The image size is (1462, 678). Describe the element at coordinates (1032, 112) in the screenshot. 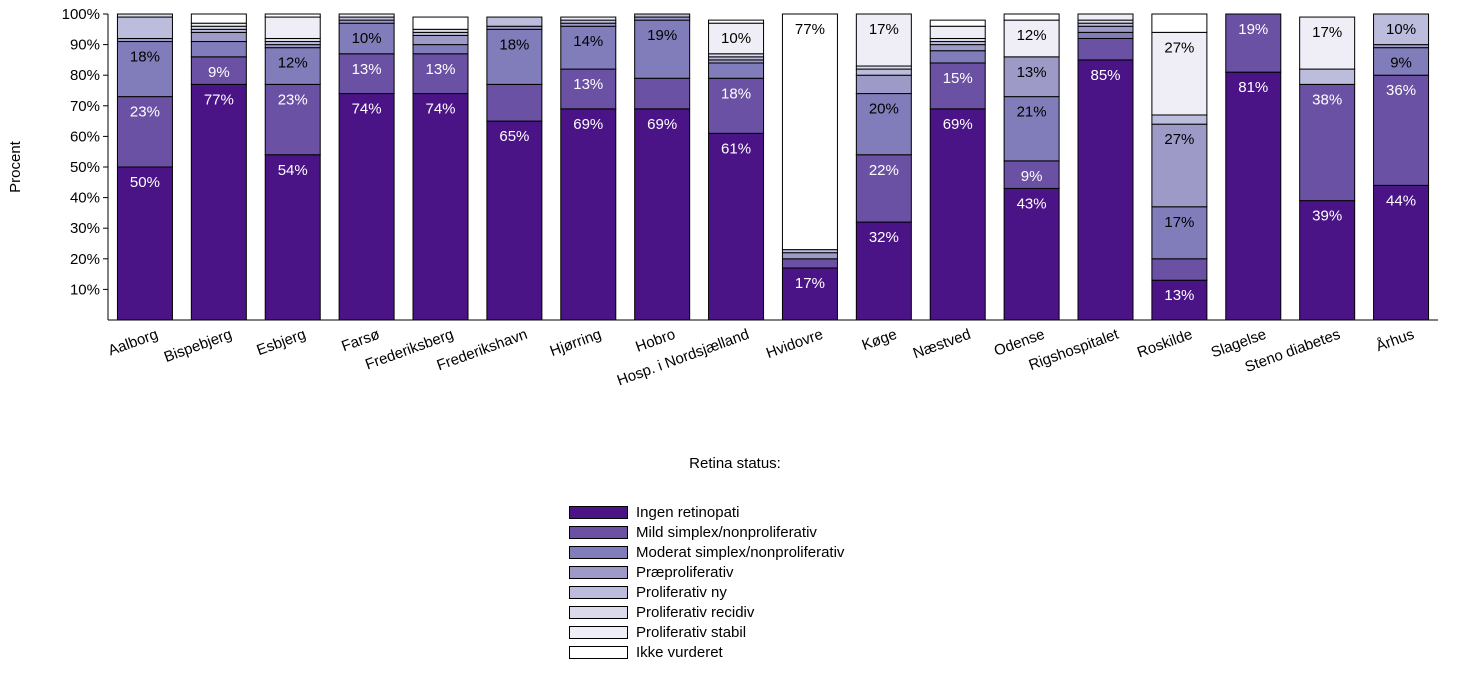

I see `data-label: 21%` at that location.